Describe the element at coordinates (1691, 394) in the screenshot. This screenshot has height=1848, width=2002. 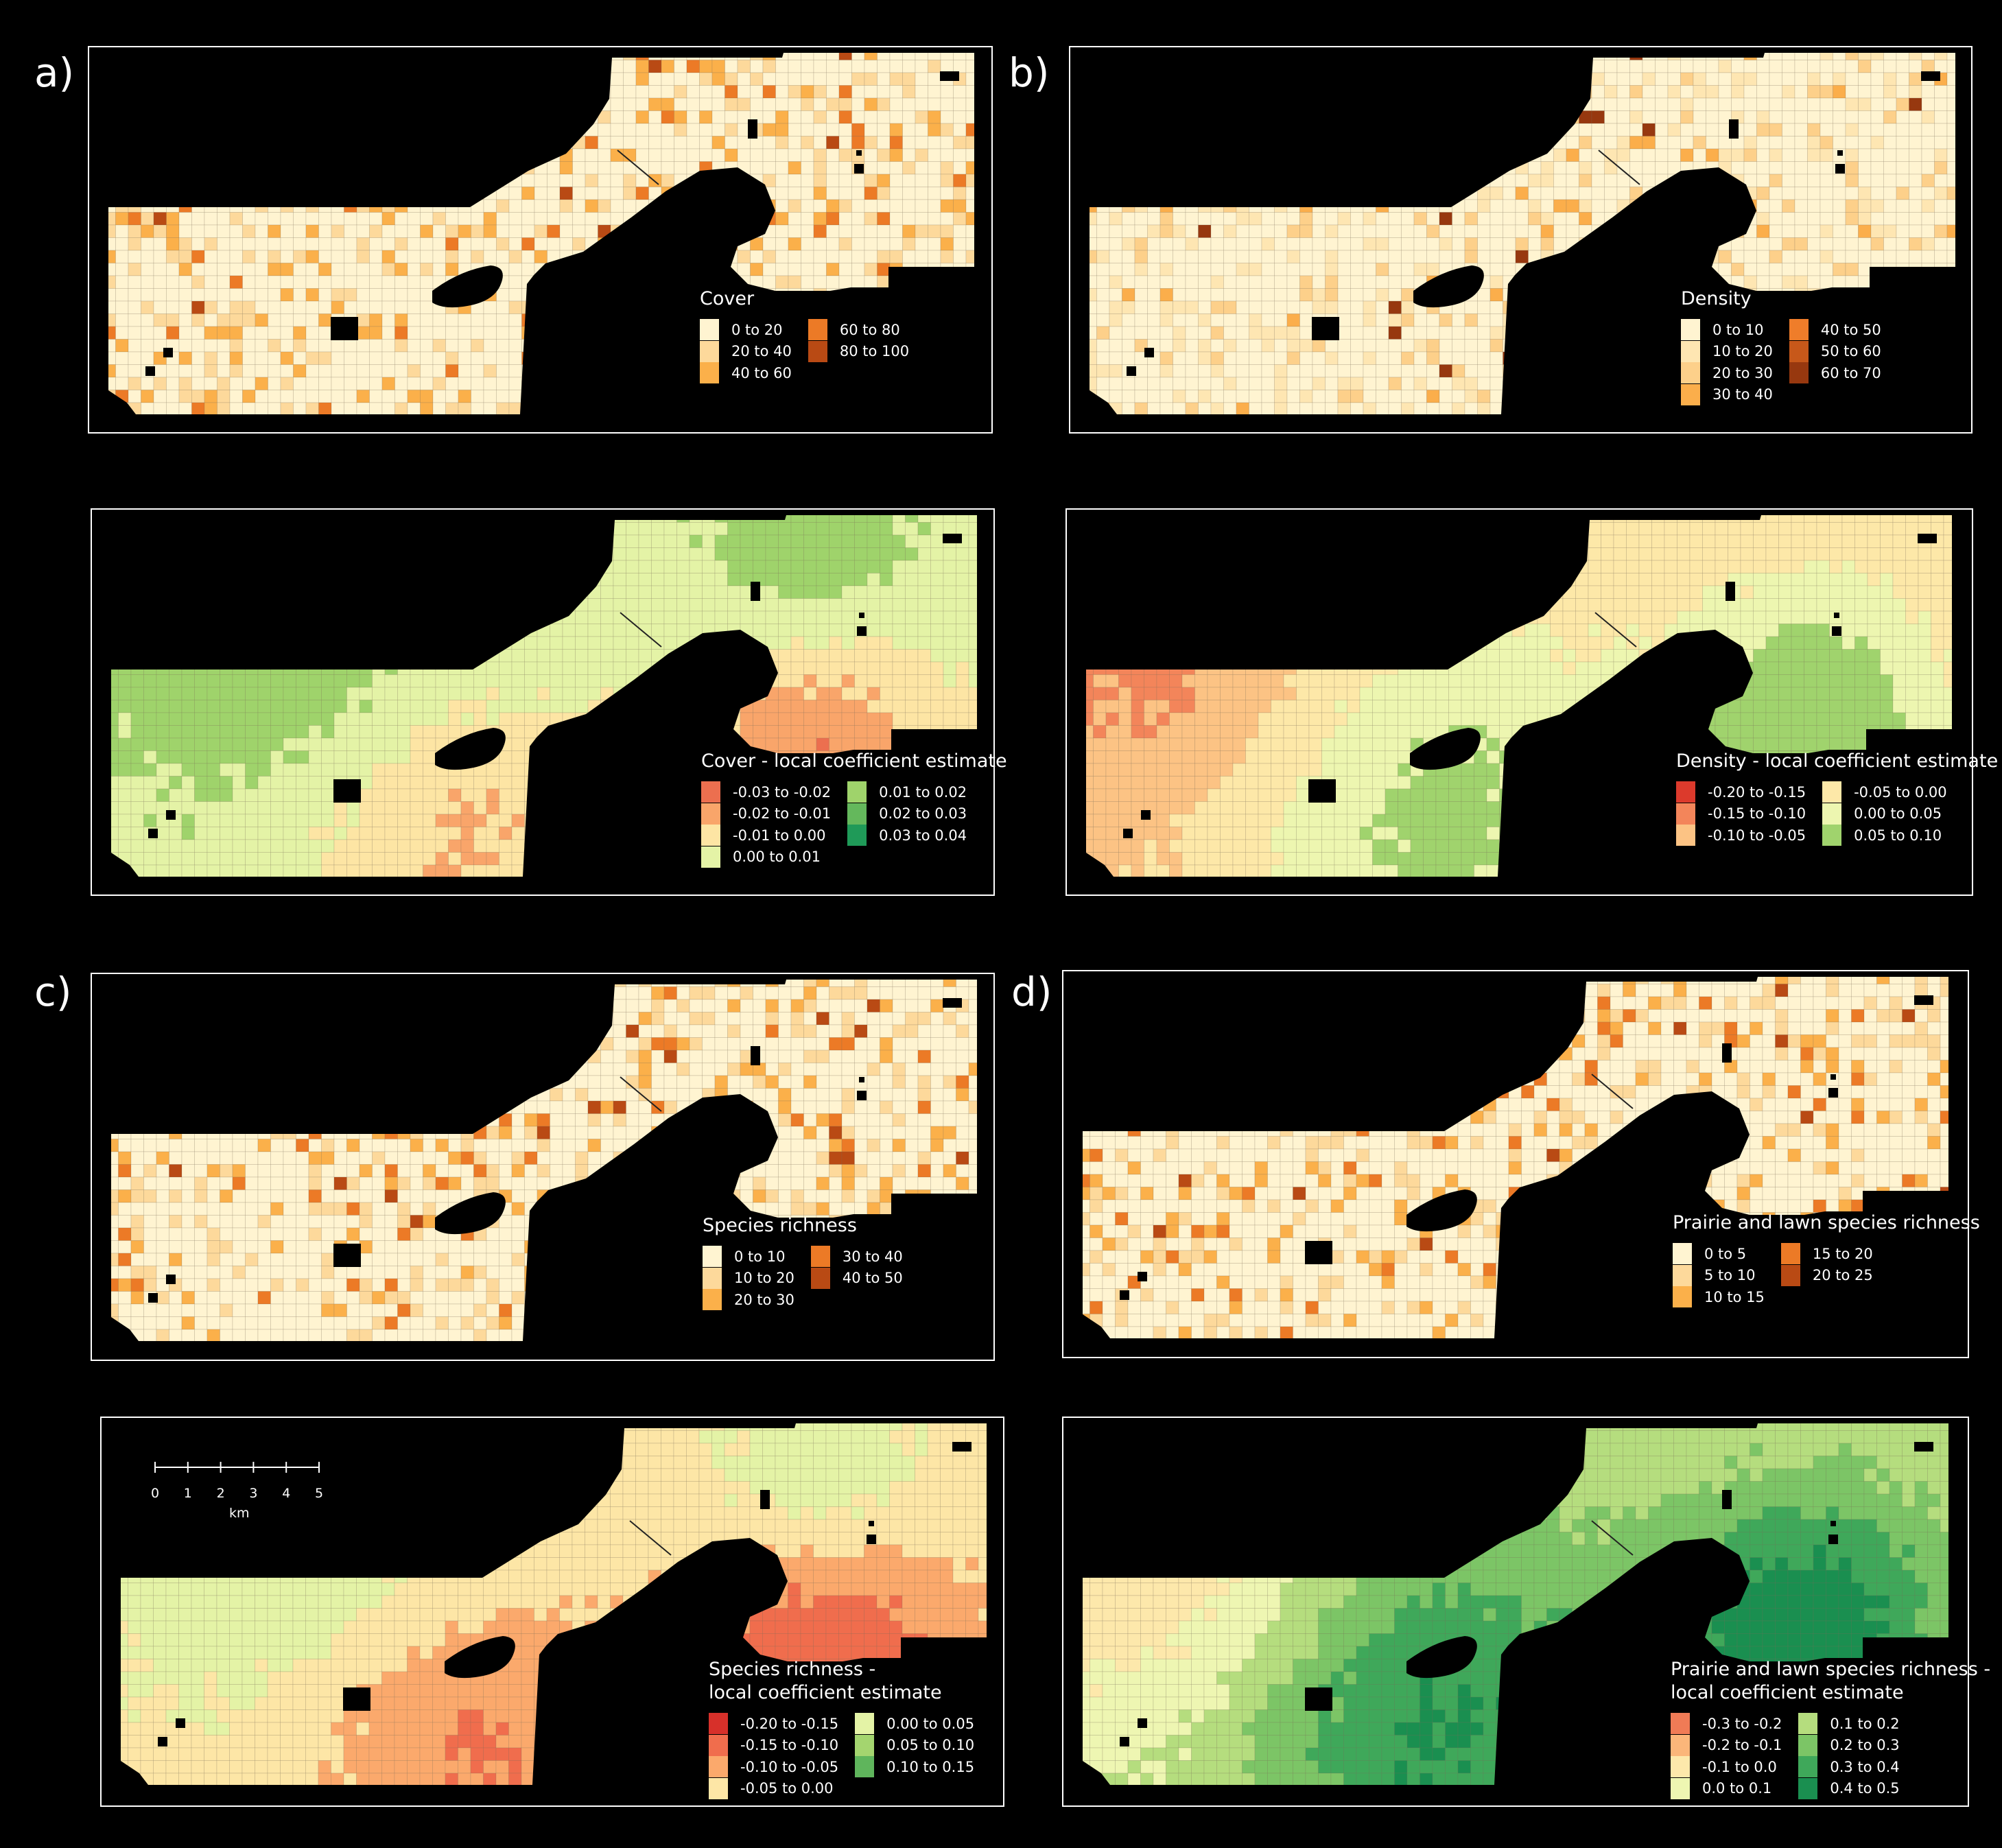
I see `legend-swatch` at that location.